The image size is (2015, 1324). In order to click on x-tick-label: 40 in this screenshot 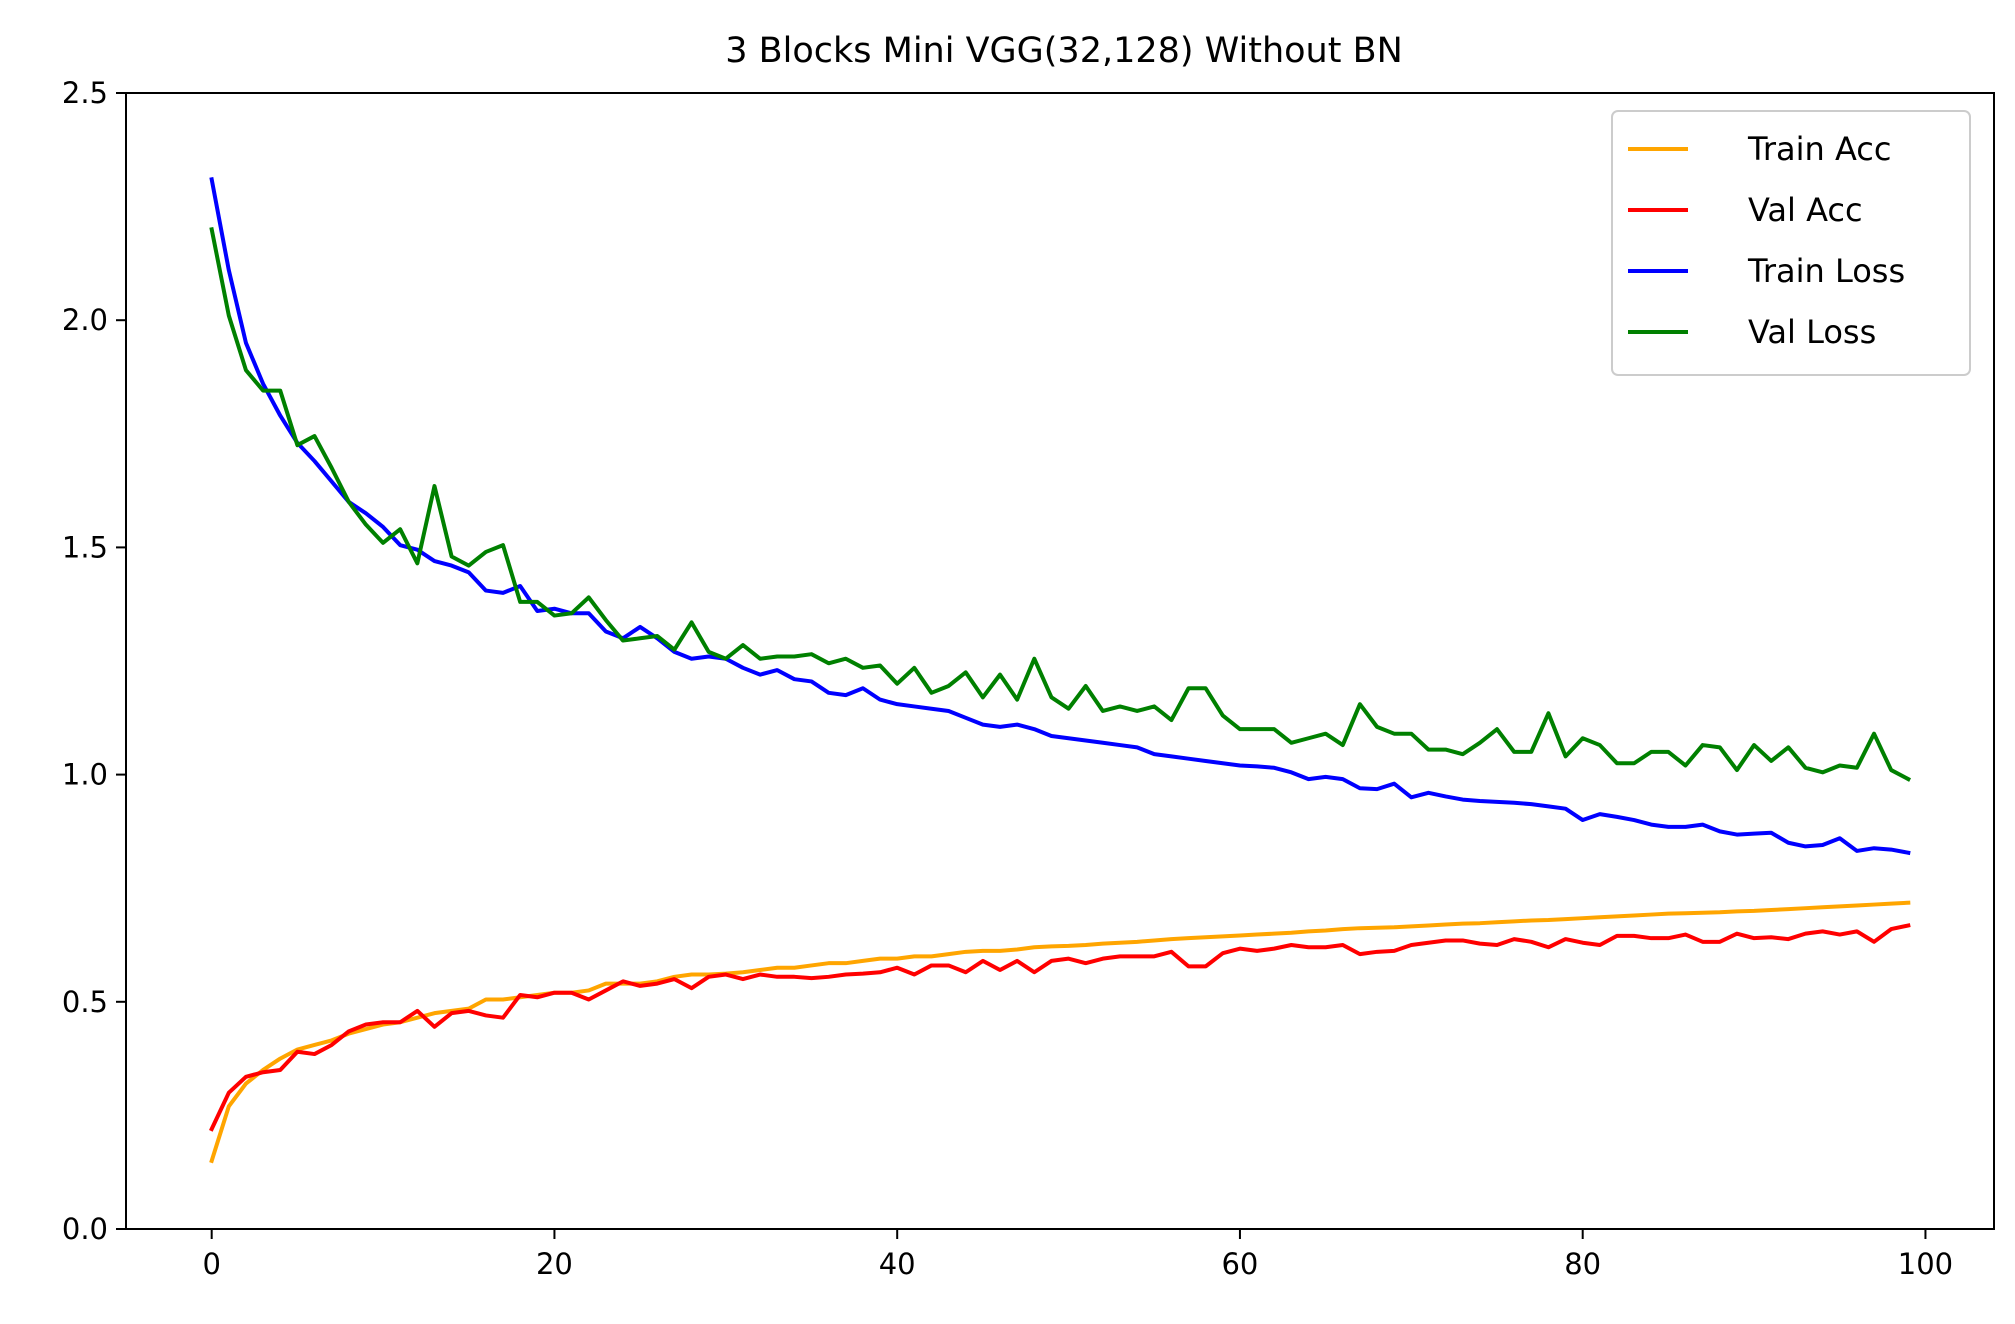, I will do `click(897, 1264)`.